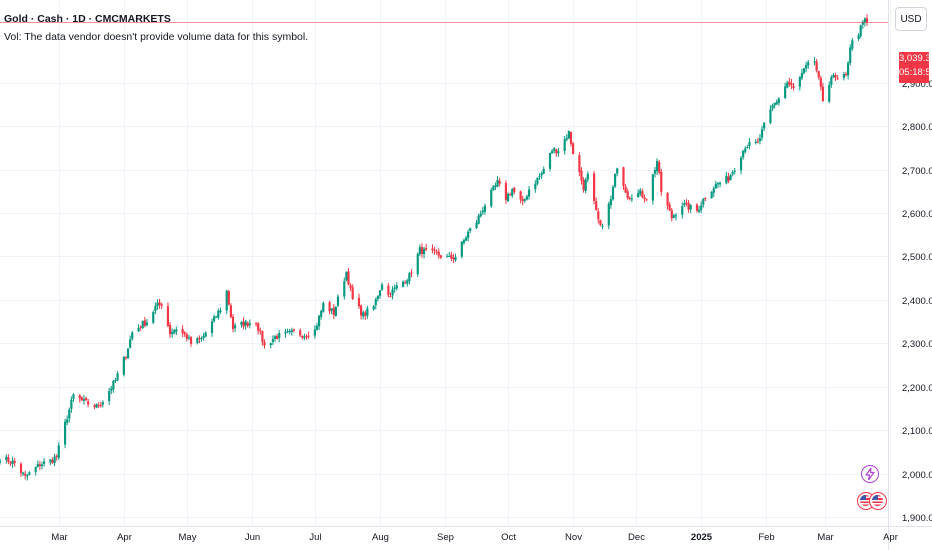 This screenshot has height=550, width=932. What do you see at coordinates (870, 474) in the screenshot?
I see `lightning-icon` at bounding box center [870, 474].